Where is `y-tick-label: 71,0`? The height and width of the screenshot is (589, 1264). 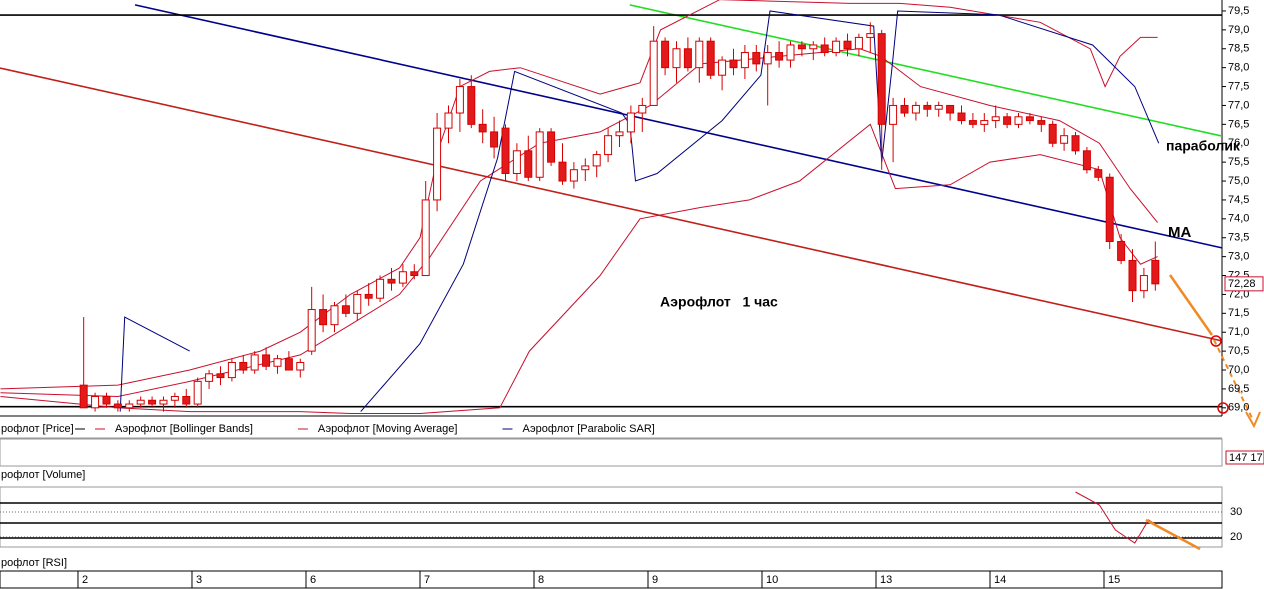 y-tick-label: 71,0 is located at coordinates (1238, 332).